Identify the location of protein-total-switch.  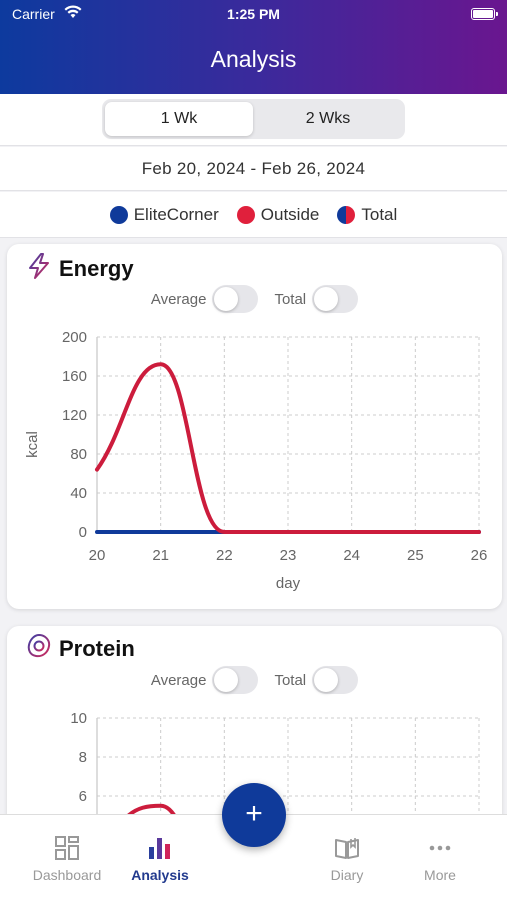
(335, 680).